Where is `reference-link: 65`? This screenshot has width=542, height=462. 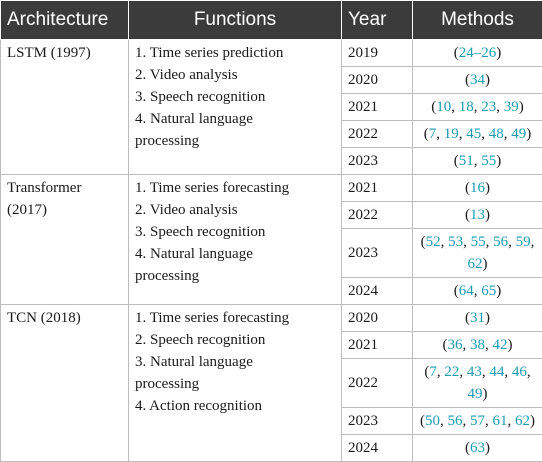
reference-link: 65 is located at coordinates (488, 291).